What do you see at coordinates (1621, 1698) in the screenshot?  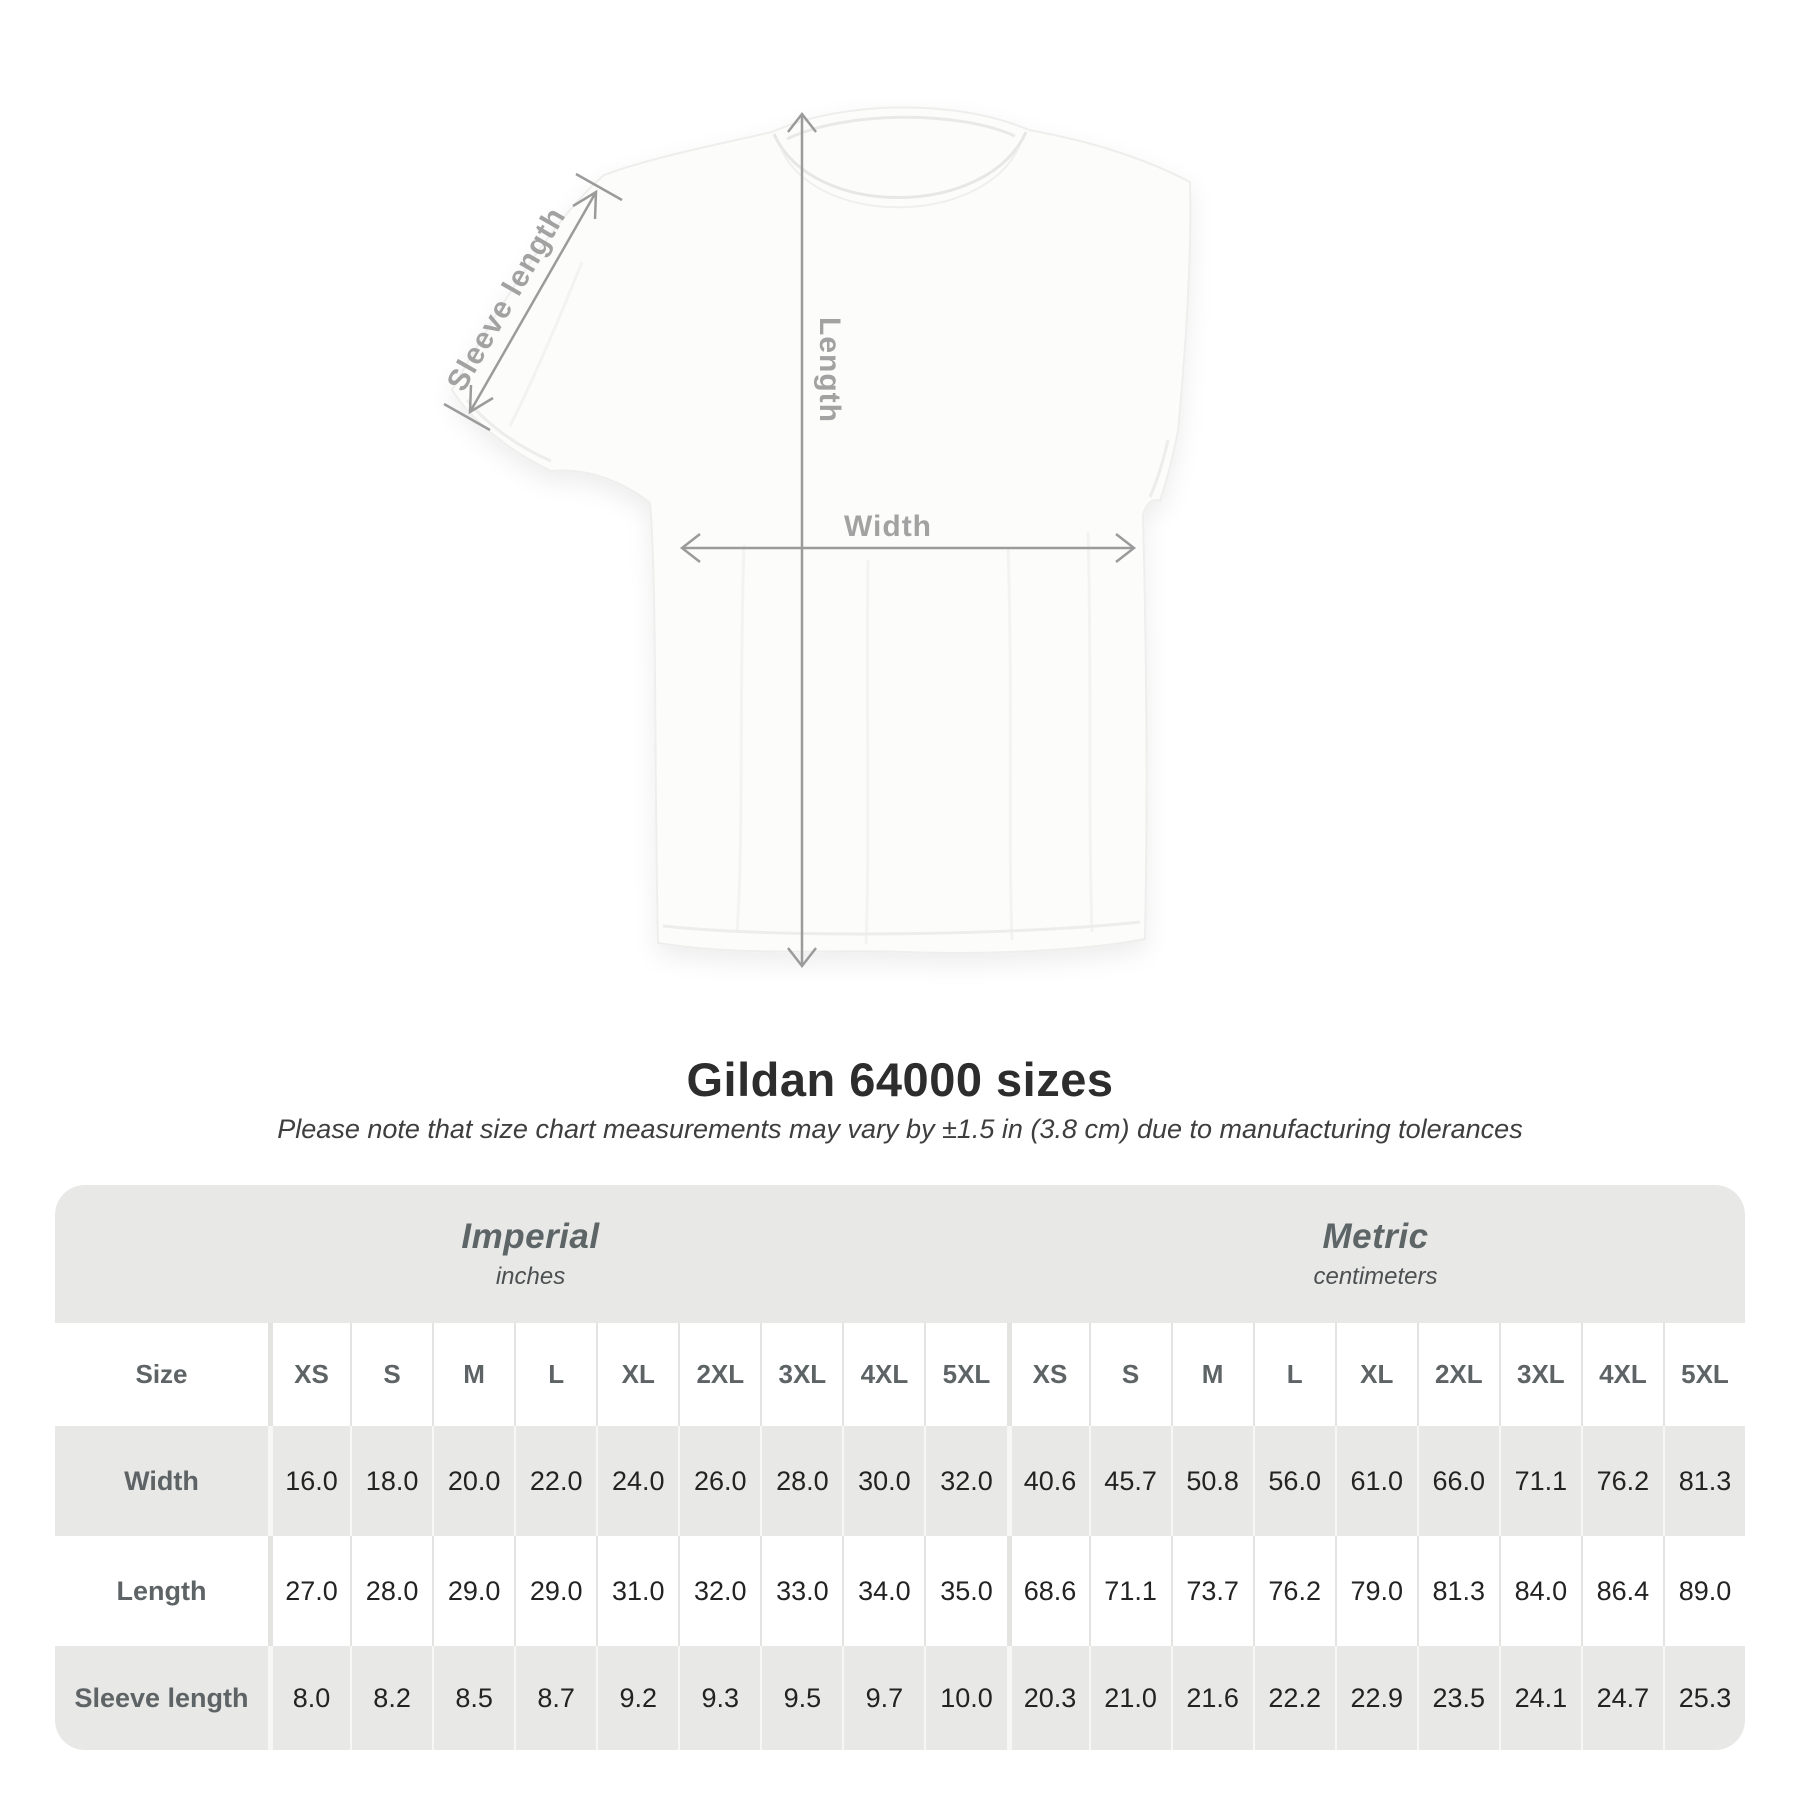 I see `sleeve-metric-4xl: 24.7` at bounding box center [1621, 1698].